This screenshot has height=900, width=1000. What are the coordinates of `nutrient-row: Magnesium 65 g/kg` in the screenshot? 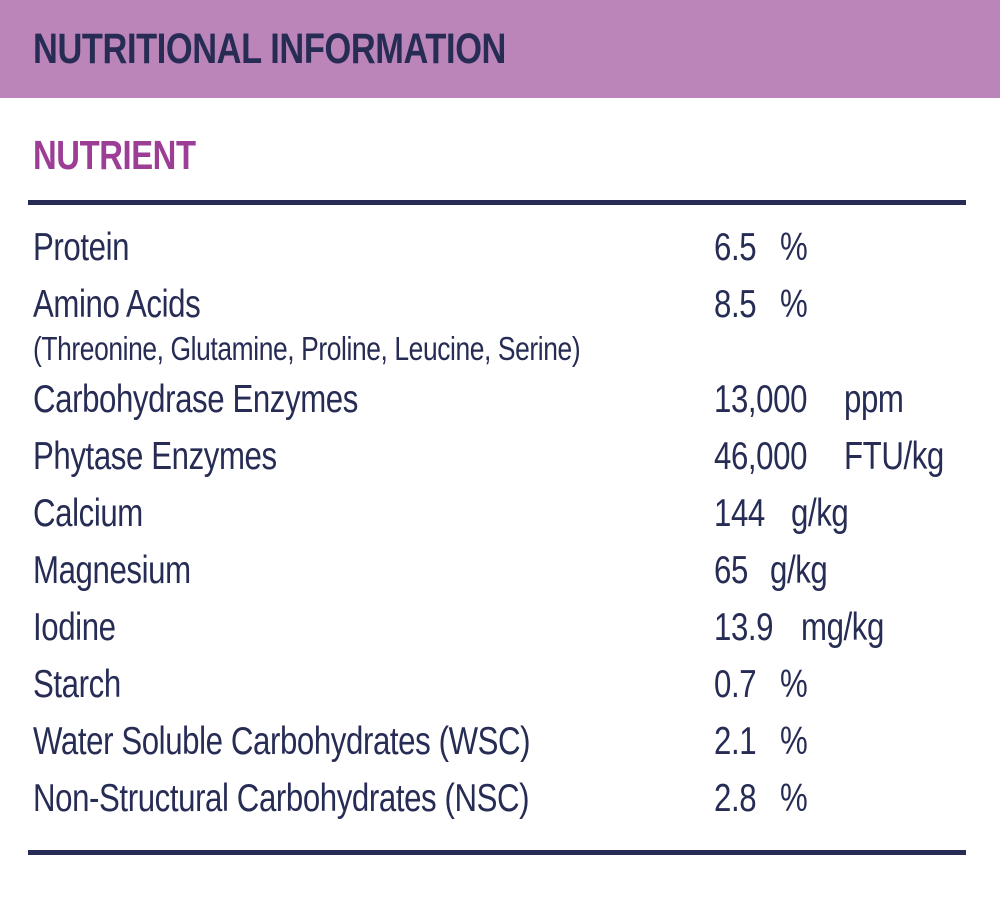 It's located at (500, 570).